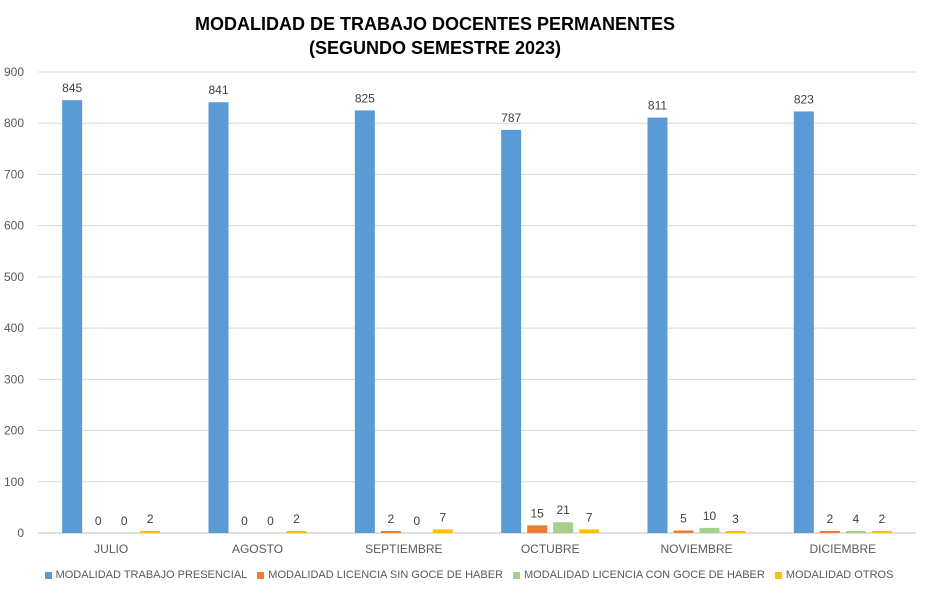 The image size is (938, 594). Describe the element at coordinates (683, 518) in the screenshot. I see `data-label: 5` at that location.